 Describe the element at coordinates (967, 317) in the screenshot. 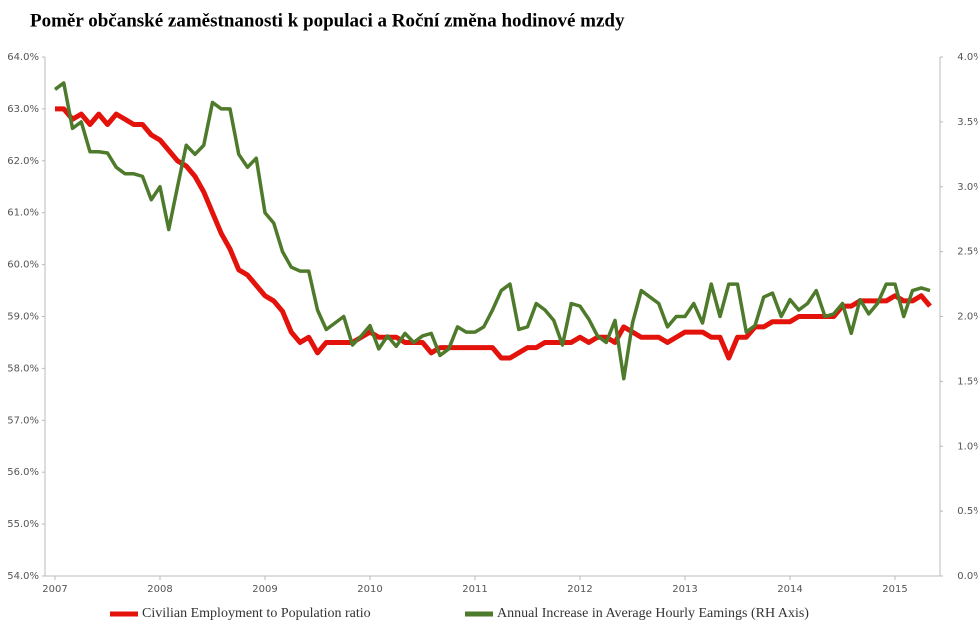

I see `y2-tick-label: 2.0%` at that location.